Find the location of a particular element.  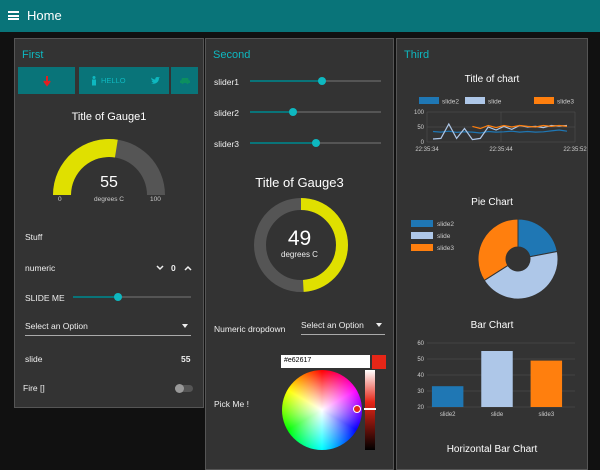

slide-me-label: SLIDE ME is located at coordinates (45, 298).